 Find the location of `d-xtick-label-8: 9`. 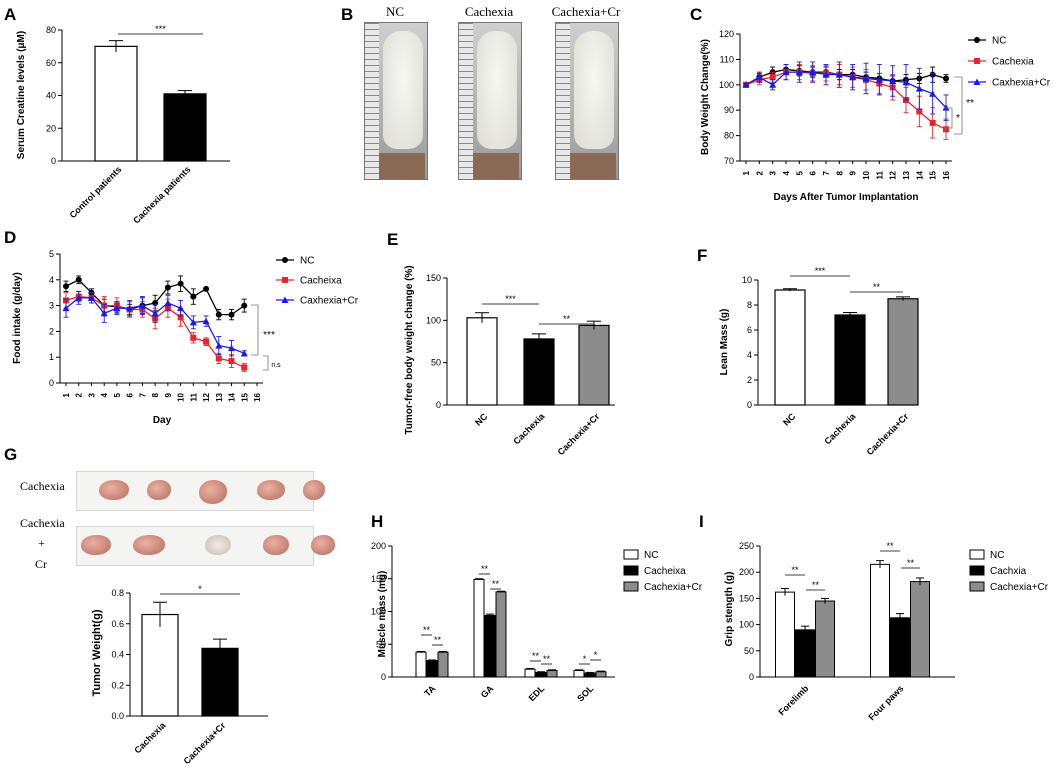

d-xtick-label-8: 9 is located at coordinates (168, 394).